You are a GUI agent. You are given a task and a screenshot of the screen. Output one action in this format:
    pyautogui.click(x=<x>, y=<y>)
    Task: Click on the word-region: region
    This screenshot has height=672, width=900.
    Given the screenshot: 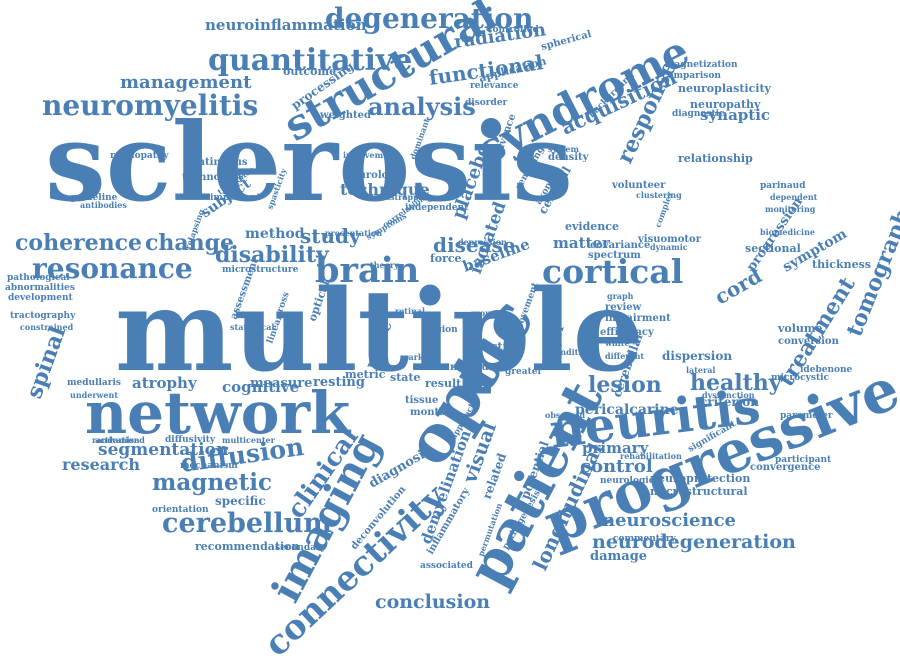 What is the action you would take?
    pyautogui.click(x=441, y=330)
    